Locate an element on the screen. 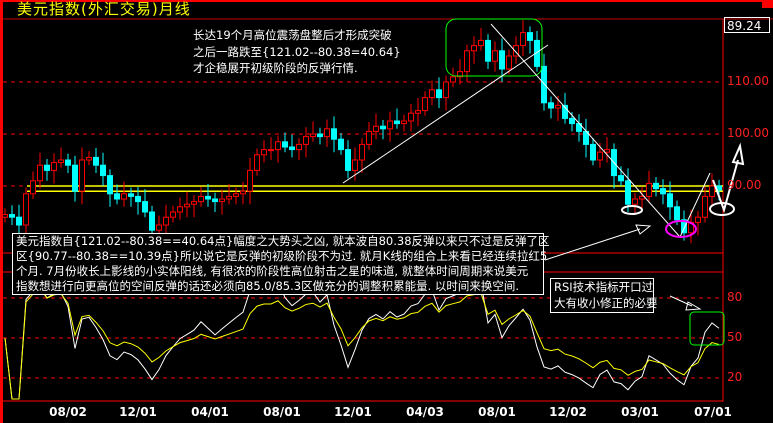  current-price: 89.24 is located at coordinates (747, 25).